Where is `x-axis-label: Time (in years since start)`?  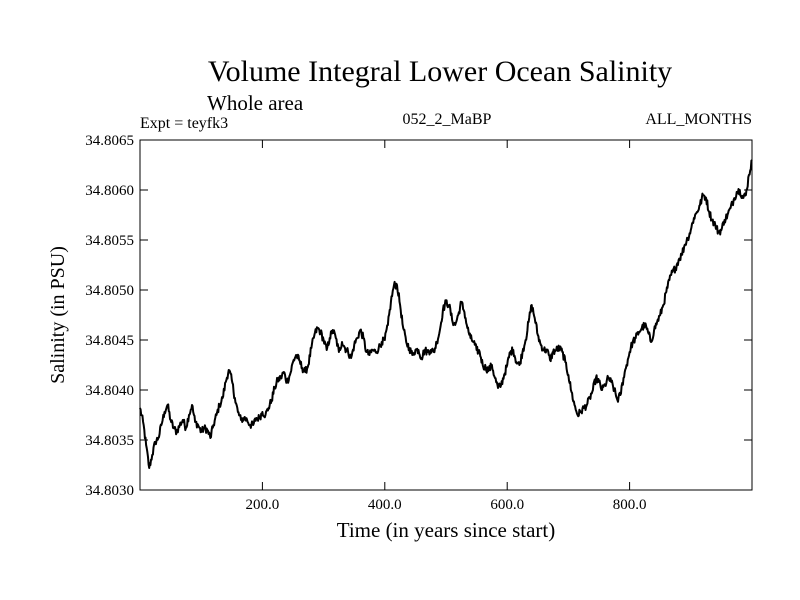
x-axis-label: Time (in years since start) is located at coordinates (446, 530).